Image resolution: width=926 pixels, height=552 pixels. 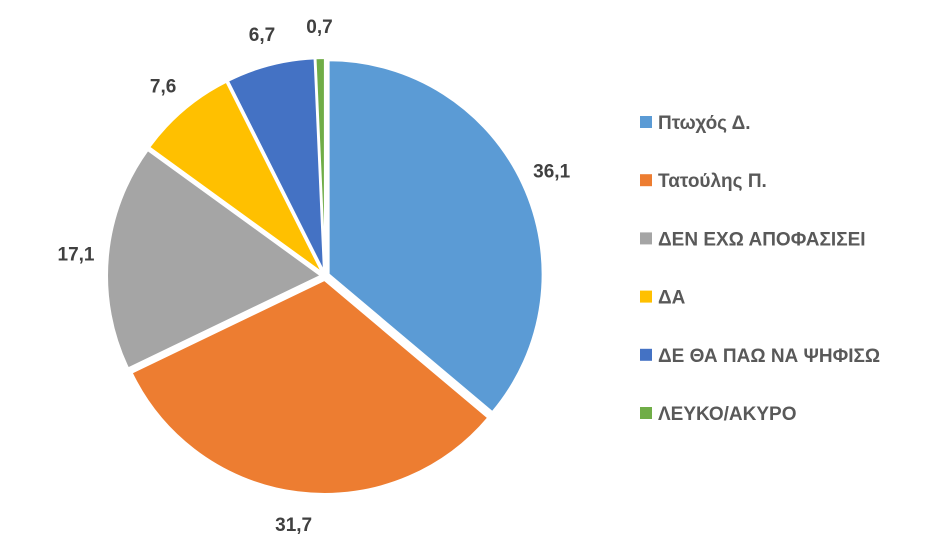 I want to click on legend-label: ΔΕ ΘΑ ΠΑΩ ΝΑ ΨΗΦΙΣΩ, so click(x=769, y=356).